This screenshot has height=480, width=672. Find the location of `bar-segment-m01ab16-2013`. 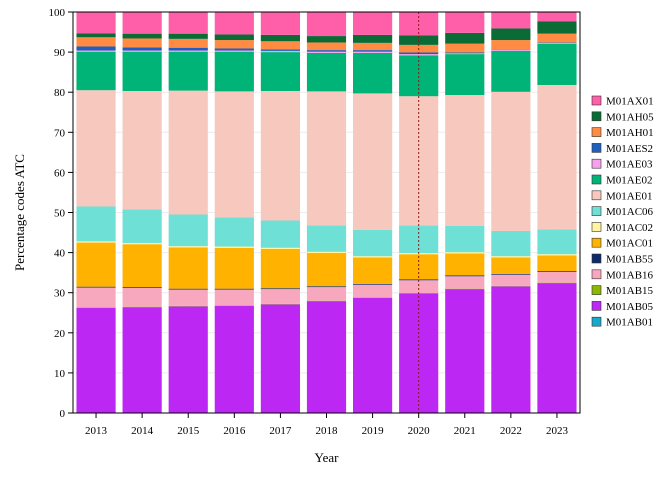

bar-segment-m01ab16-2013 is located at coordinates (96, 297).